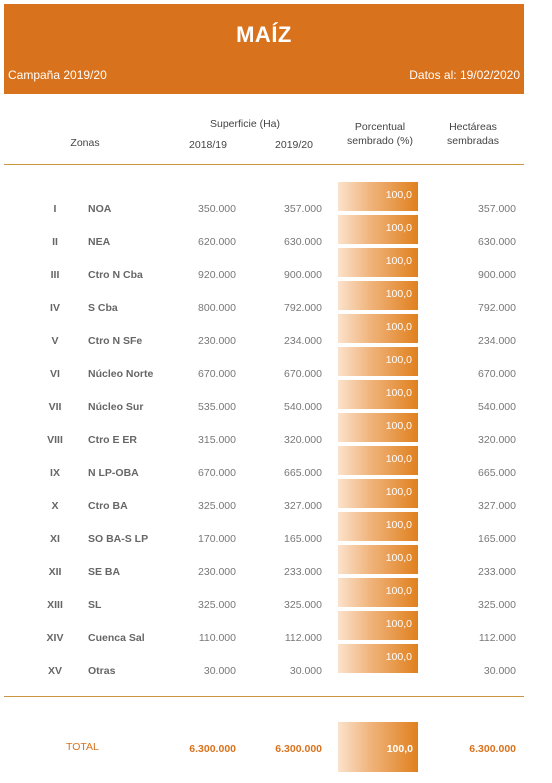  I want to click on report-title: MAÍZ, so click(264, 34).